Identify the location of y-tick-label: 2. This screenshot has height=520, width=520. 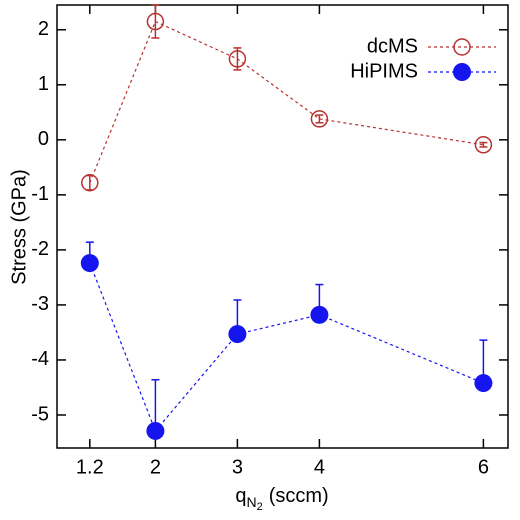
(43, 29).